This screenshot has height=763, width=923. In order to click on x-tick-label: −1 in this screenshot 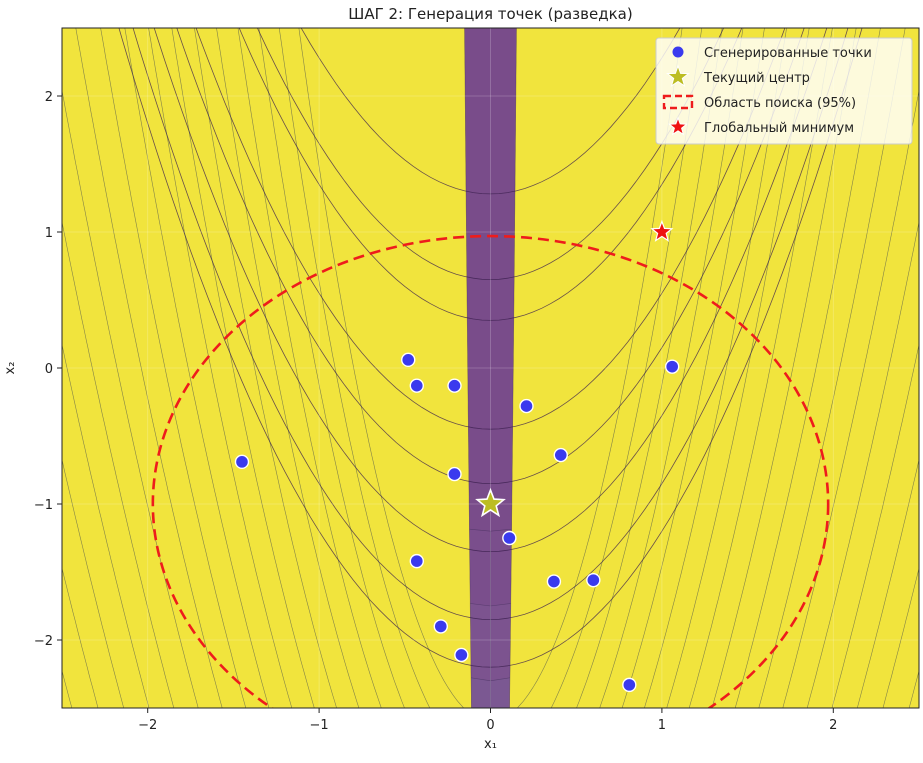, I will do `click(319, 725)`.